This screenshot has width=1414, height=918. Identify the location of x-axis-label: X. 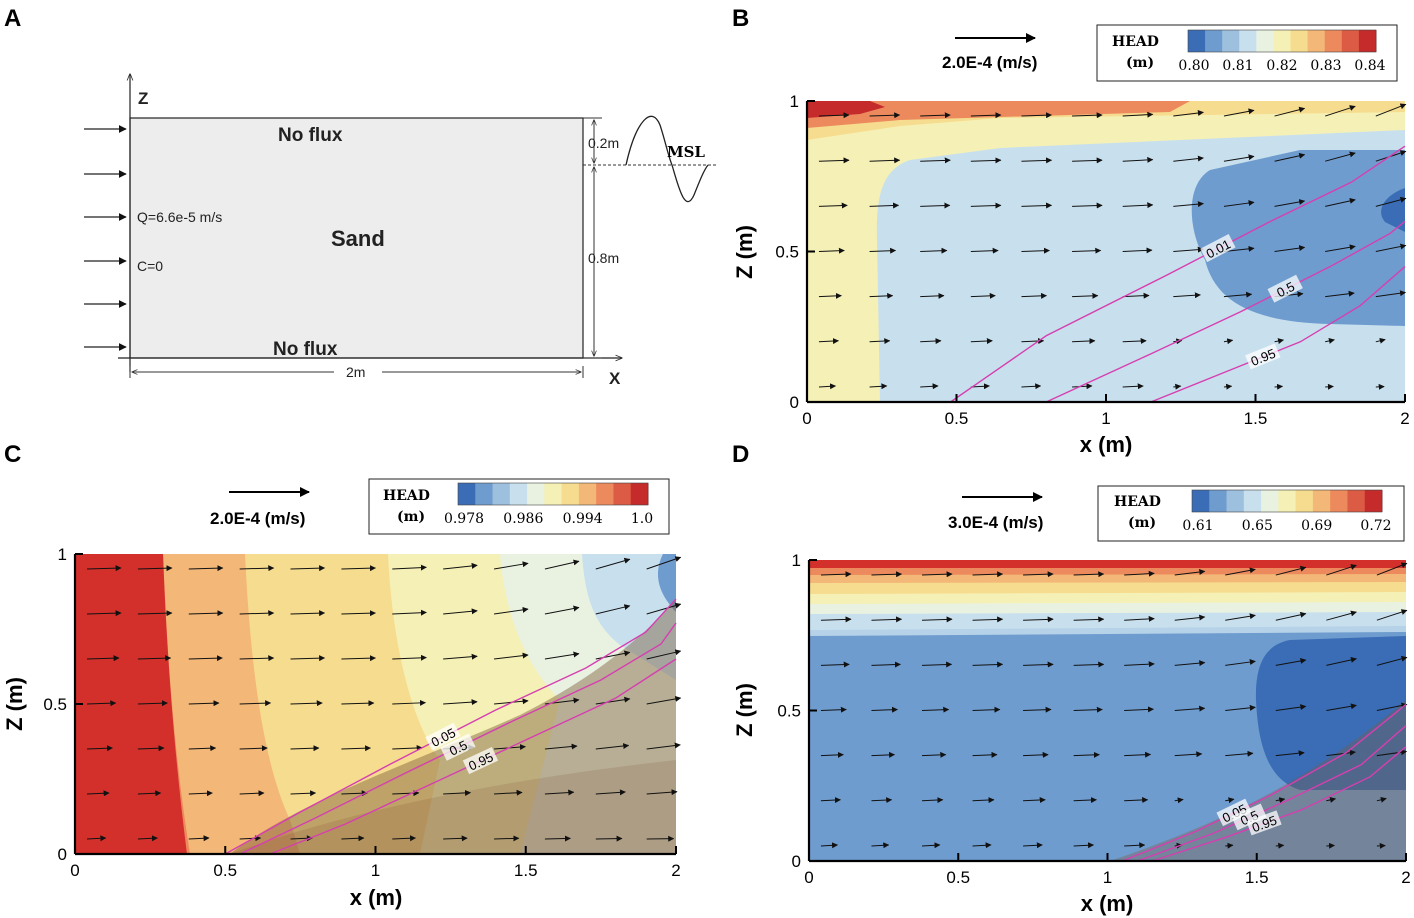
(615, 378).